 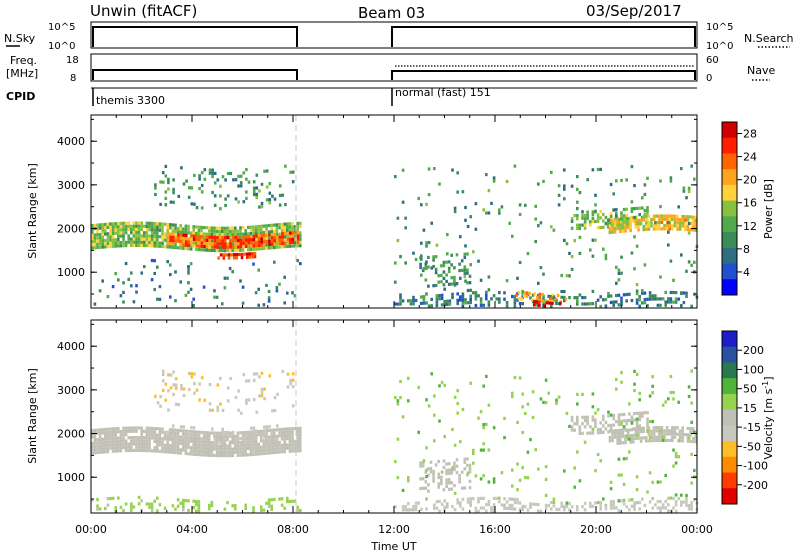 I want to click on colorbar-tick-label: -200, so click(x=755, y=485).